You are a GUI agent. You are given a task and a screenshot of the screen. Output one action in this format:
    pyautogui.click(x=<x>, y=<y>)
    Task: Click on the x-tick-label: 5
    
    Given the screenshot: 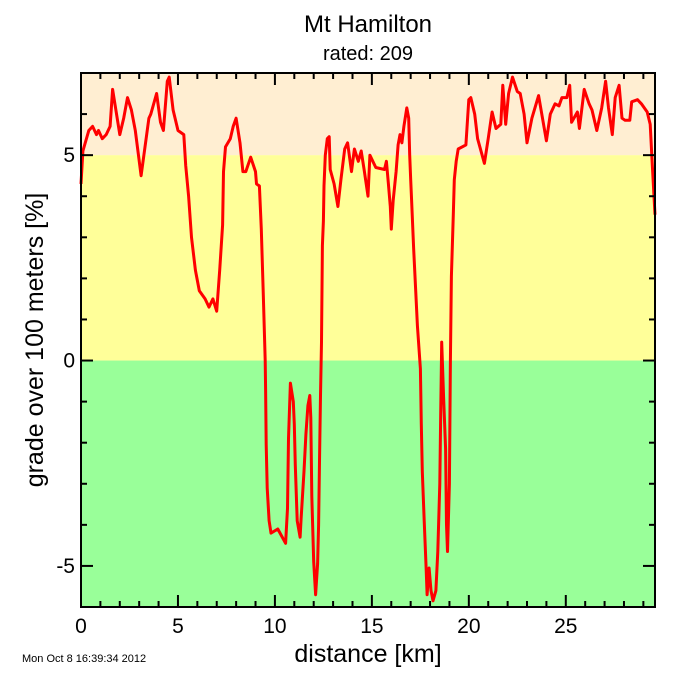 What is the action you would take?
    pyautogui.click(x=178, y=626)
    